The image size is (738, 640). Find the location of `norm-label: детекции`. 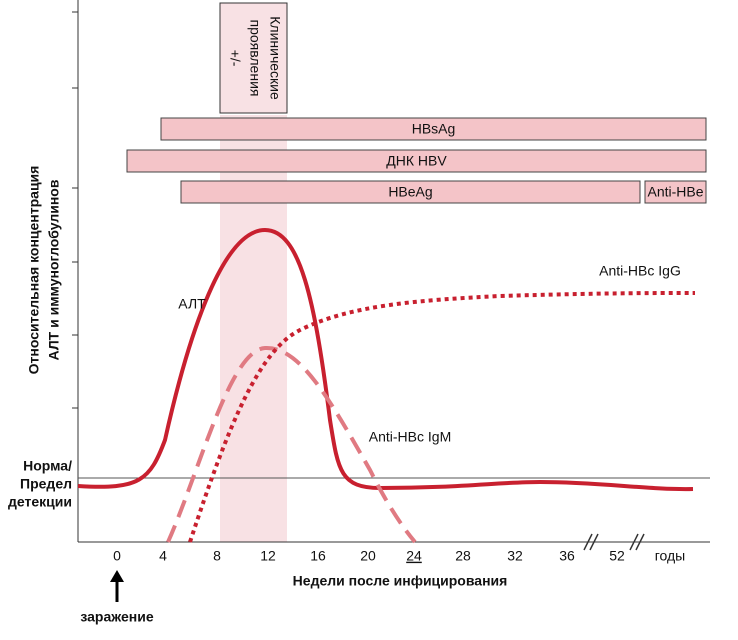

norm-label: детекции is located at coordinates (40, 502).